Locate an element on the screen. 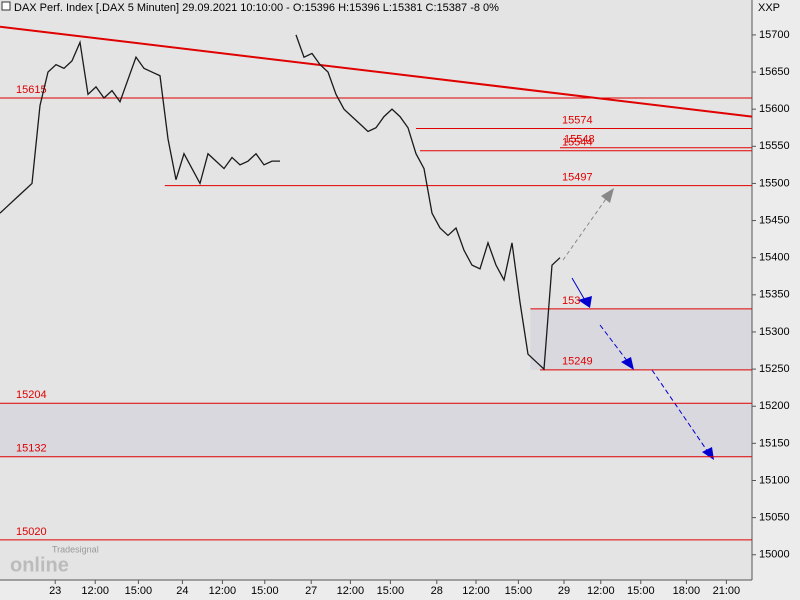  y-tick-label: 15550 is located at coordinates (774, 146).